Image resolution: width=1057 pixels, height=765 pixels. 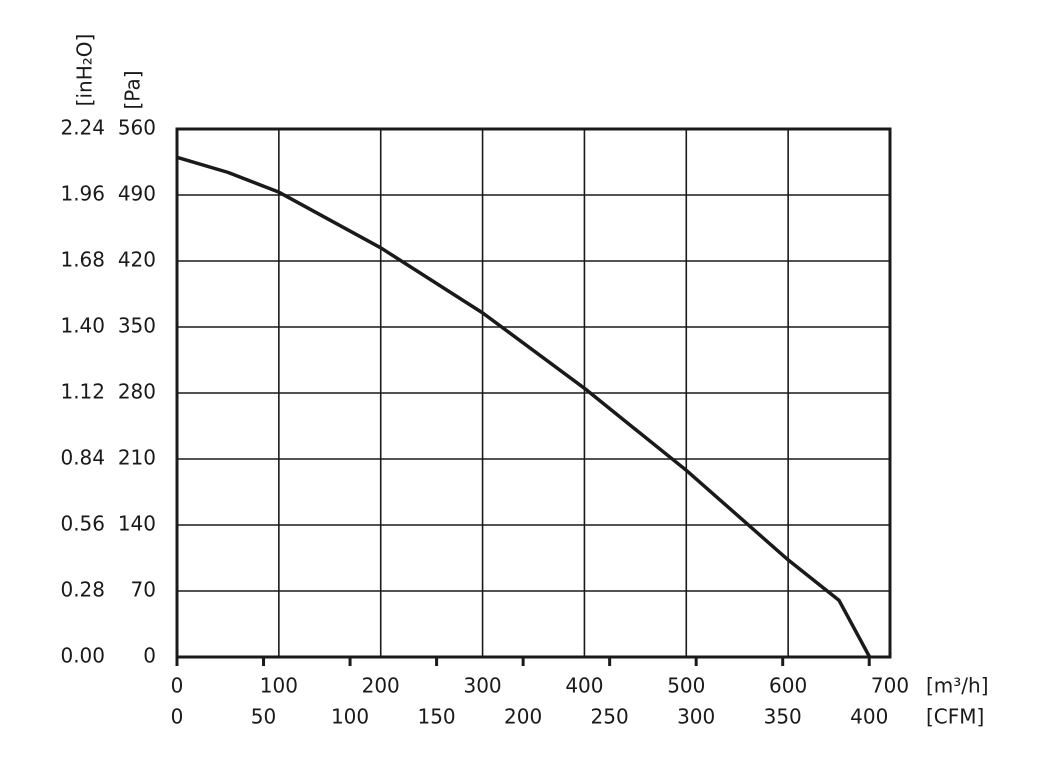 What do you see at coordinates (957, 686) in the screenshot?
I see `x-axis-label: [m³/h]` at bounding box center [957, 686].